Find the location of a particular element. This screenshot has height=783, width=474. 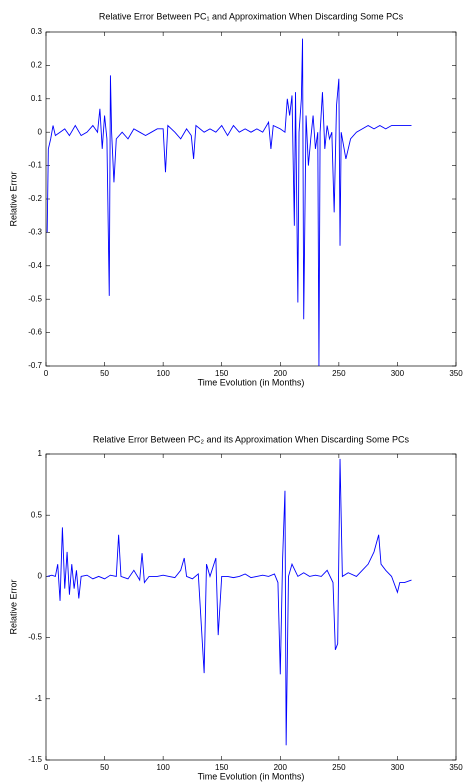

y-tick-label: -0.7 is located at coordinates (35, 365).